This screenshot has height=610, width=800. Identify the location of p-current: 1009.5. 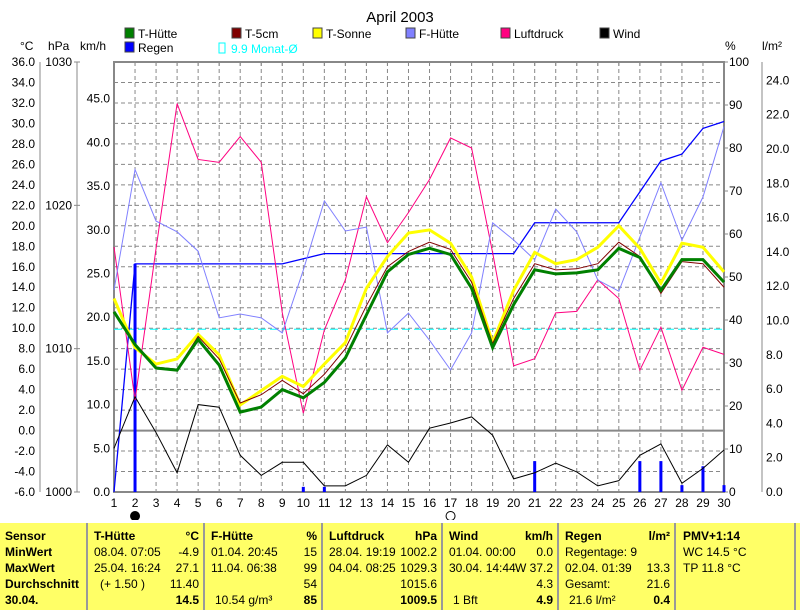
(418, 600).